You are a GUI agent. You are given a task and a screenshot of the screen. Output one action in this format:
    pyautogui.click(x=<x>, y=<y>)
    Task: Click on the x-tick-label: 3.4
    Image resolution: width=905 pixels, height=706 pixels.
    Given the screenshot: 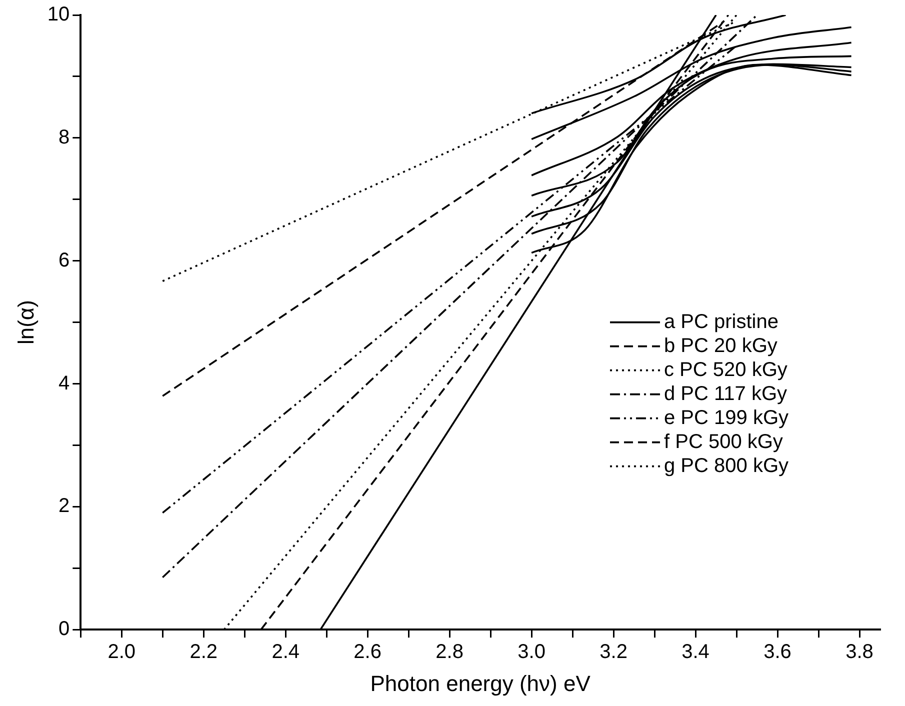 What is the action you would take?
    pyautogui.click(x=696, y=652)
    